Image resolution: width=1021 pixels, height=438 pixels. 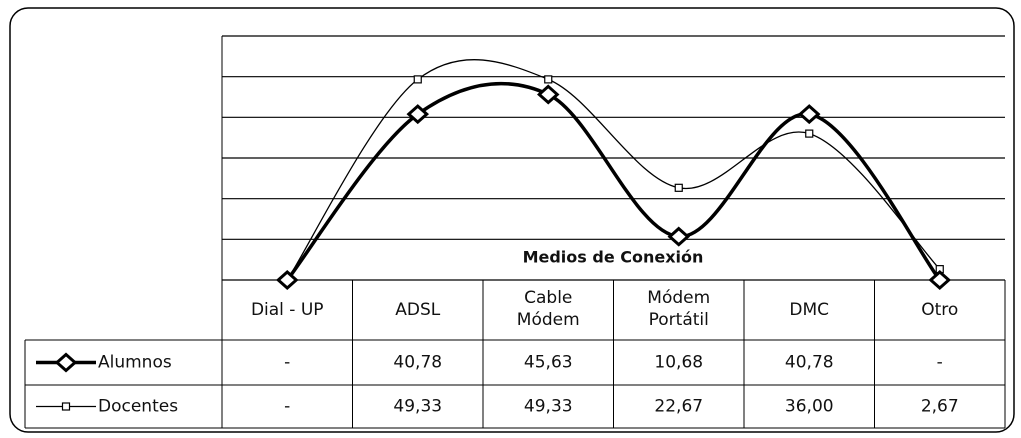 I want to click on category-label: DMC, so click(x=809, y=310).